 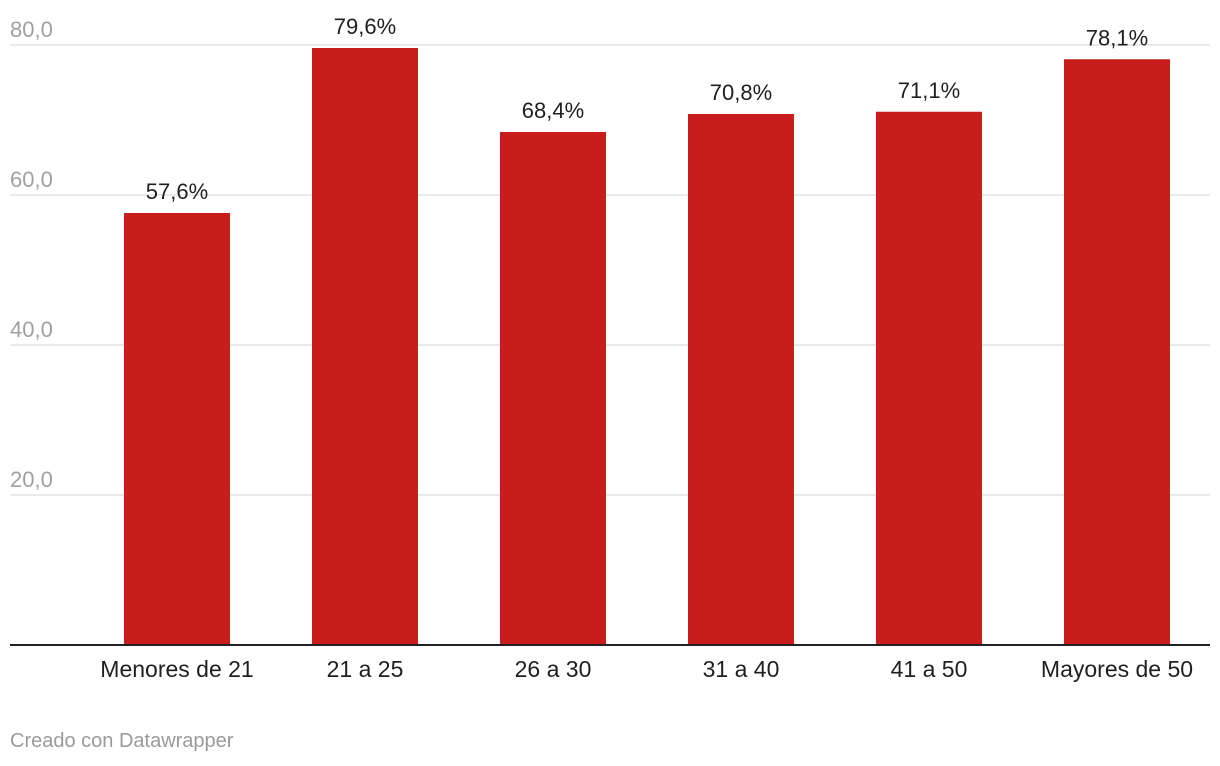 What do you see at coordinates (31, 254) in the screenshot?
I see `y-axis-ticks: 20,0 40,0 60,0 80,0` at bounding box center [31, 254].